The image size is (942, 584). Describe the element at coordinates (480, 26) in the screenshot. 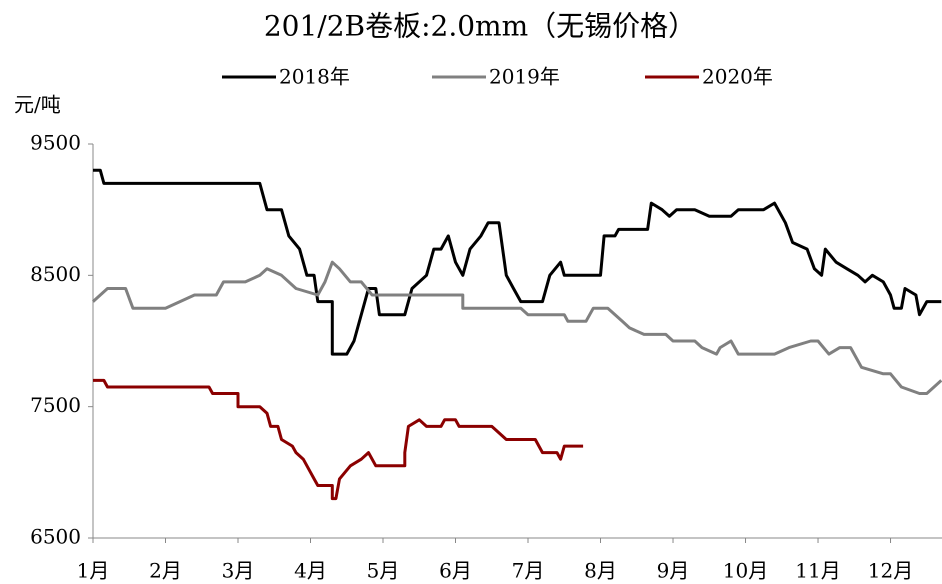

I see `chart-title: 201/2B卷板:2.0mm（无锡价格）` at that location.